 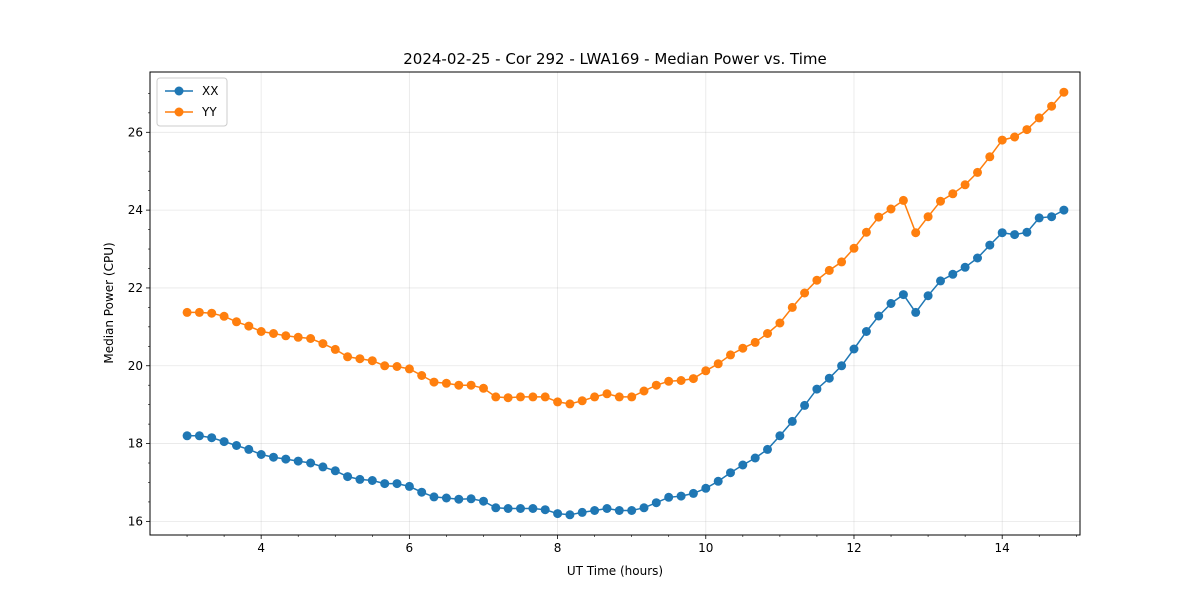 I want to click on legend-box, so click(x=192, y=102).